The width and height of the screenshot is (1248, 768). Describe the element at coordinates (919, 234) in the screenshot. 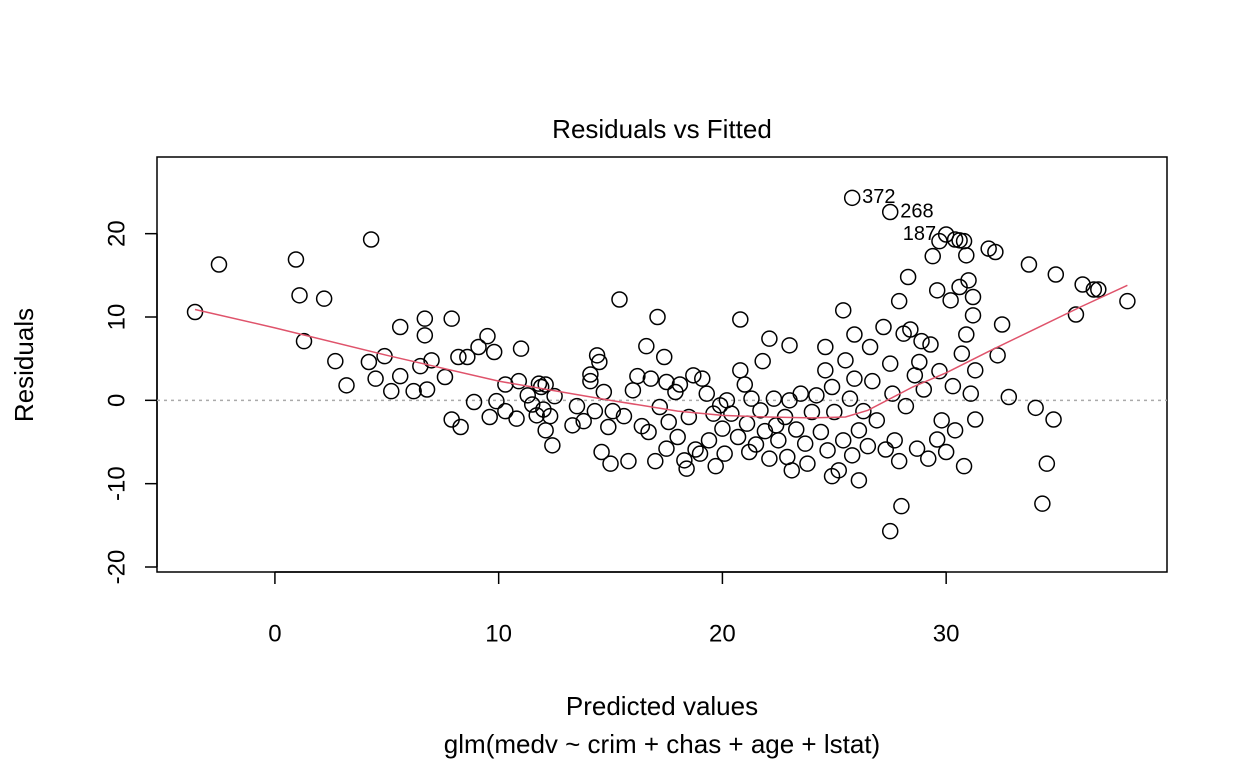

I see `point-label: 187` at that location.